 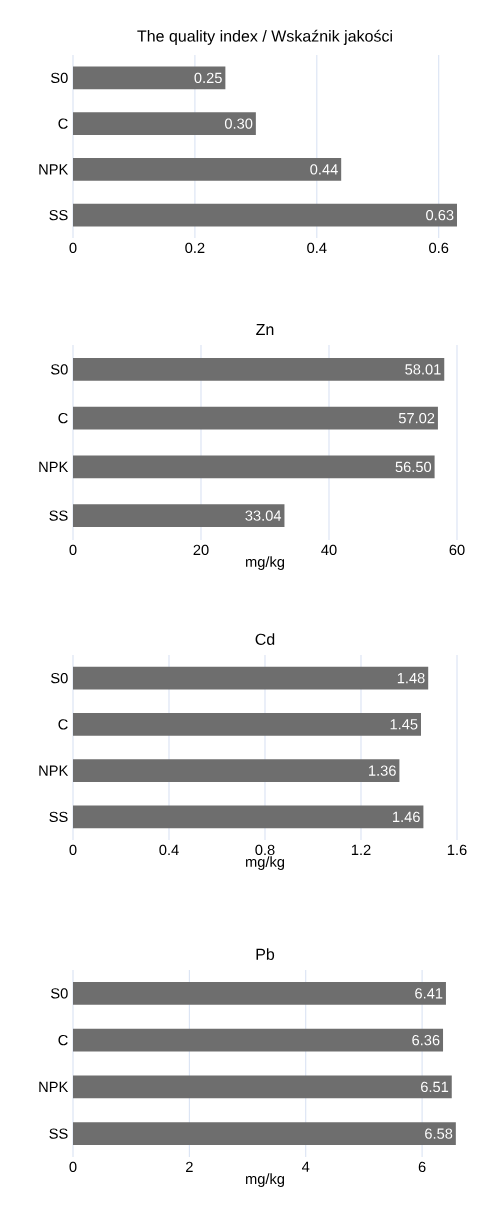 I want to click on chart-title: Pb, so click(x=265, y=954).